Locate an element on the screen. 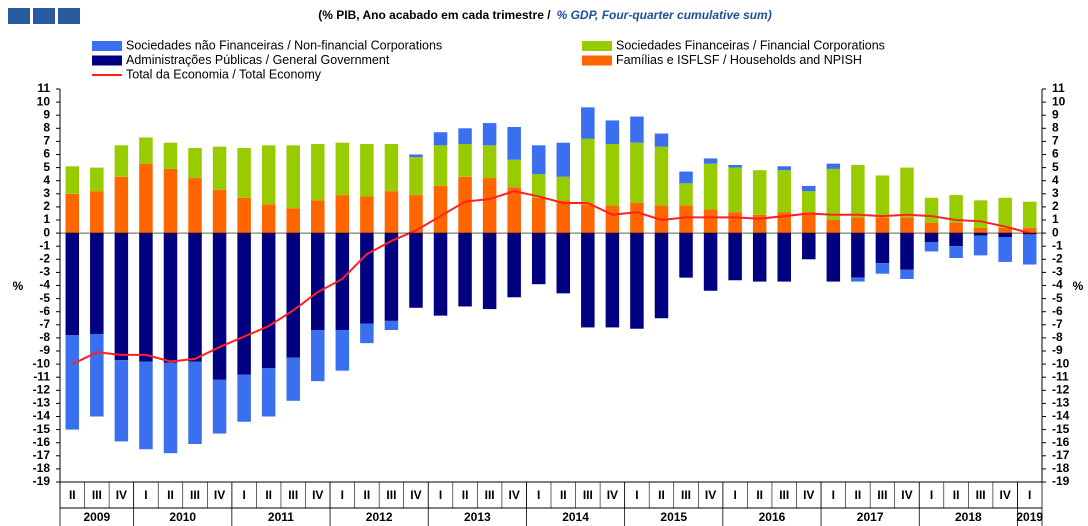 The height and width of the screenshot is (526, 1088). year-label: 2019 is located at coordinates (1029, 517).